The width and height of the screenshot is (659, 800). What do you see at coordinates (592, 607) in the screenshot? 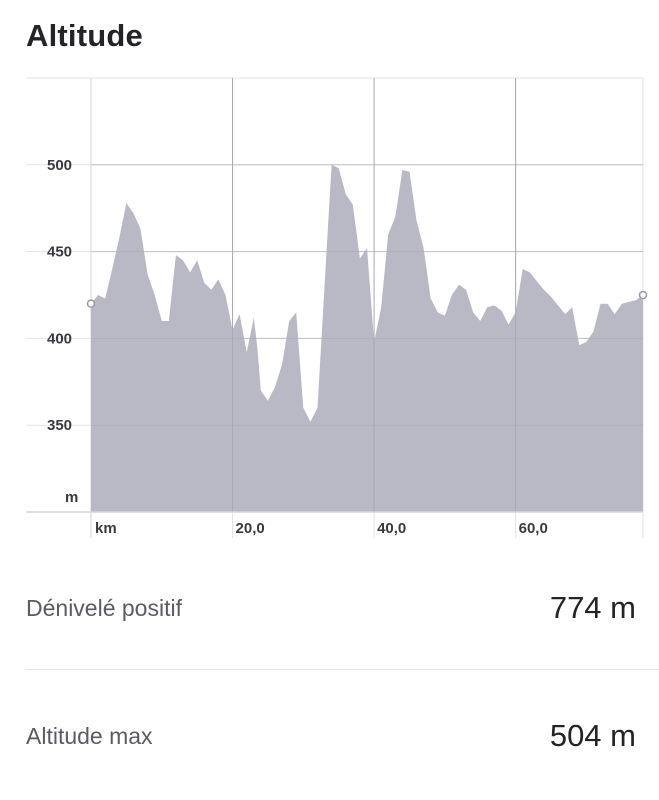
I see `stat-value-elevation-gain: 774 m` at bounding box center [592, 607].